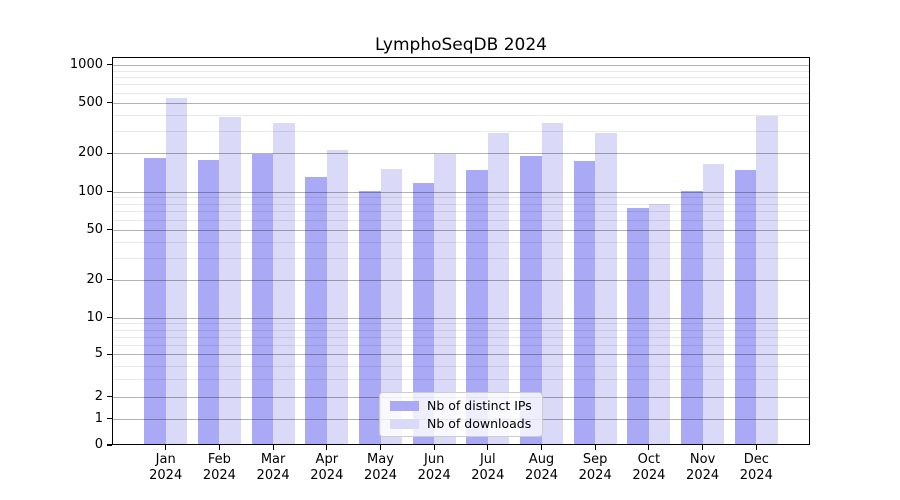 The height and width of the screenshot is (500, 900). I want to click on x-tick-label: Apr 2024, so click(327, 467).